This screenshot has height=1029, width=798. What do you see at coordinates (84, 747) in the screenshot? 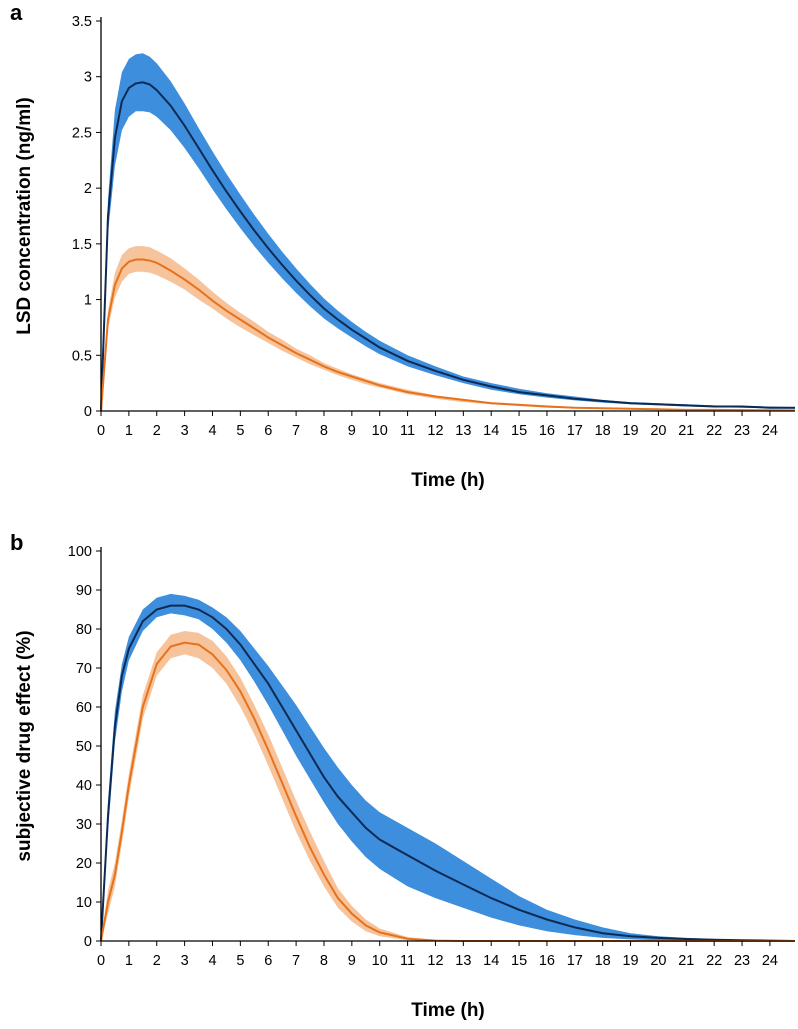
I see `y-tick-label: 50` at bounding box center [84, 747].